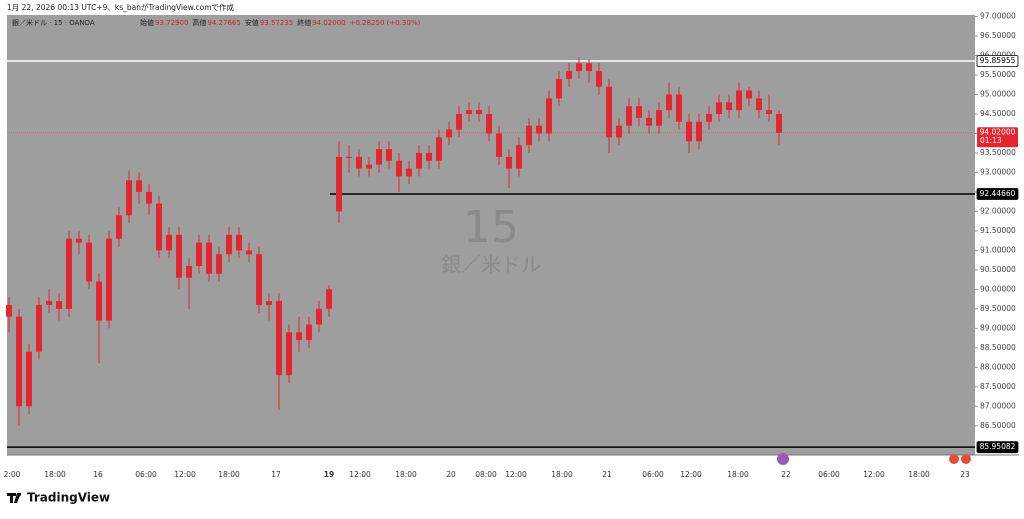 This screenshot has height=519, width=1024. Describe the element at coordinates (199, 22) in the screenshot. I see `legend-label: 高値` at that location.